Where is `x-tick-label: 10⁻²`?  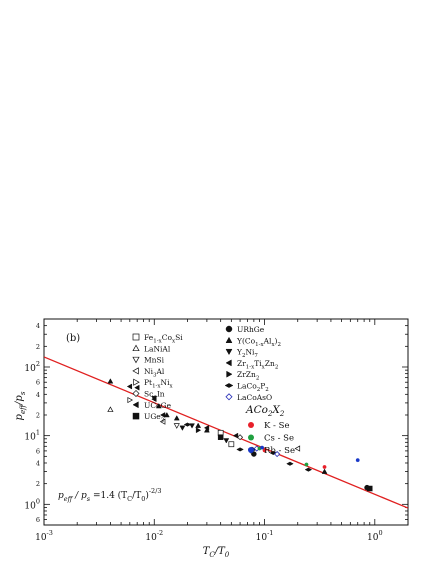 x-tick-label: 10⁻² is located at coordinates (154, 536).